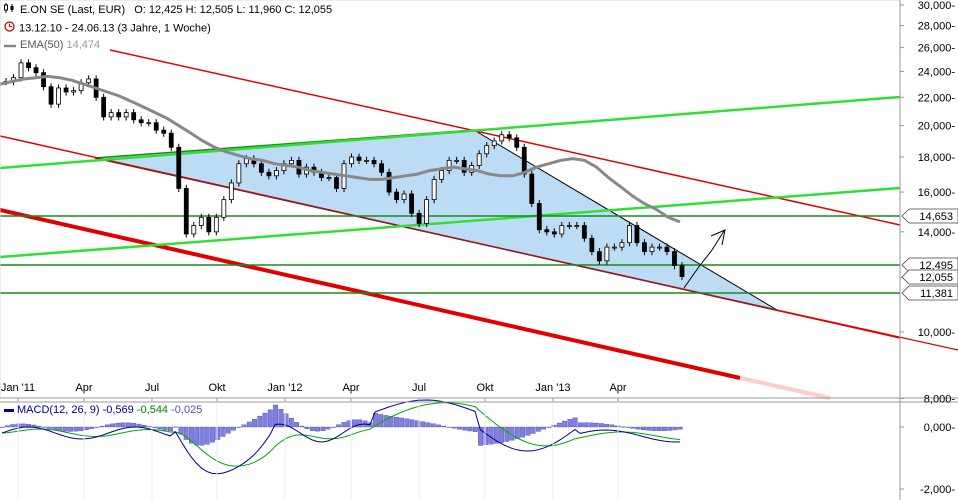  Describe the element at coordinates (937, 233) in the screenshot. I see `y-tick-label: 14,000-` at that location.